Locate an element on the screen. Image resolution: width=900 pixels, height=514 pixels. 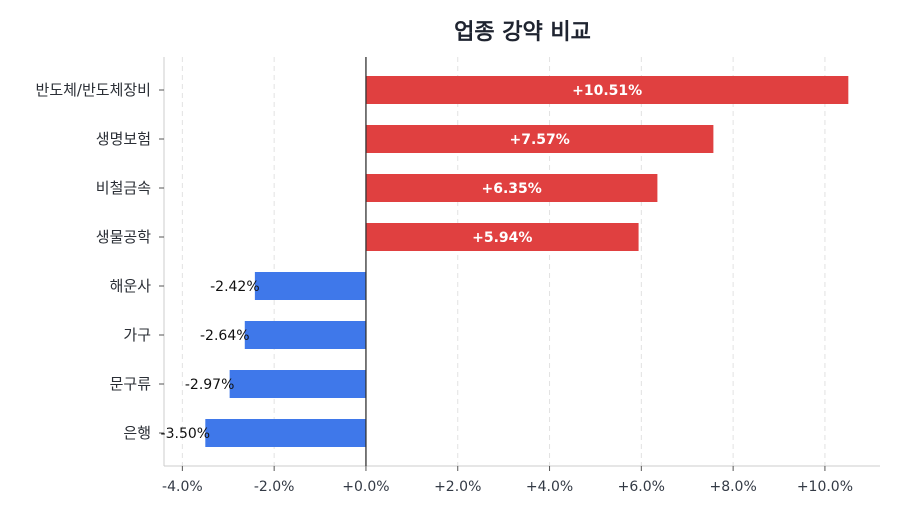
x-tick-label: +8.0% is located at coordinates (732, 487).